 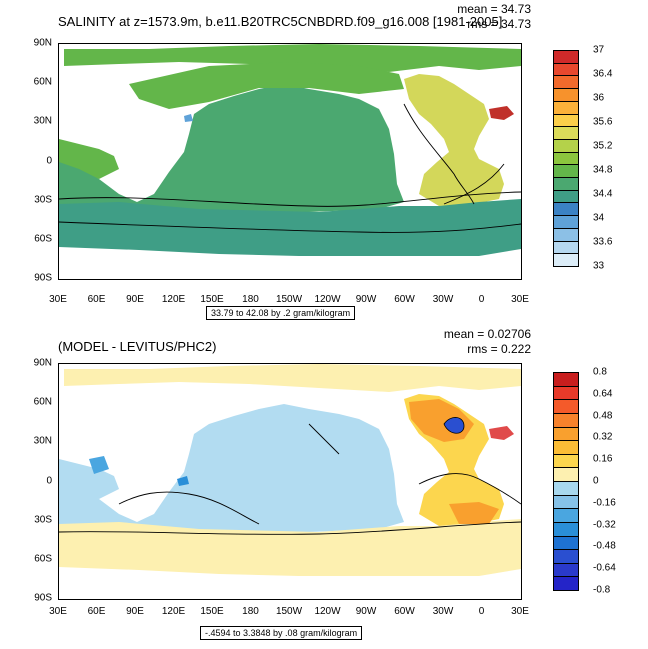 I want to click on colorbar-label: -0.48, so click(x=604, y=546).